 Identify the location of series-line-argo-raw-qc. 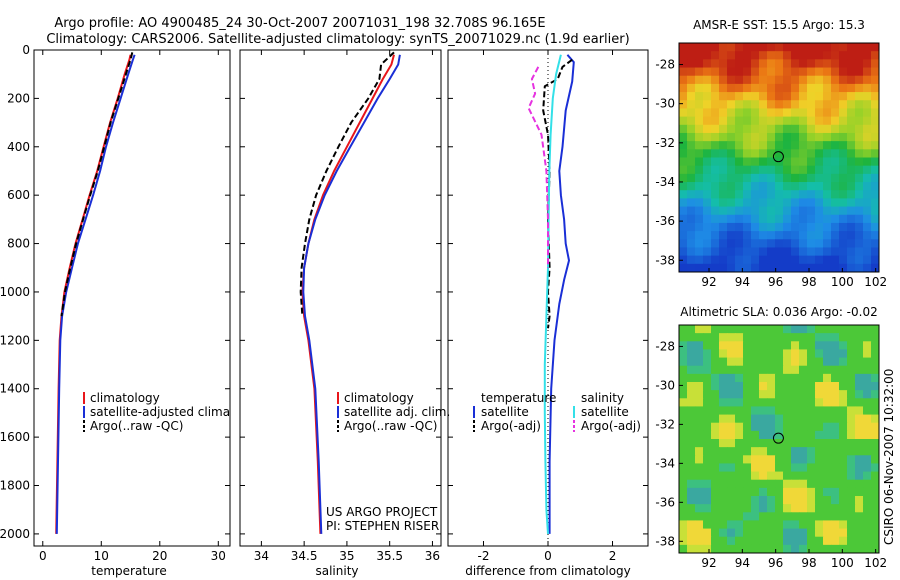
(347, 184).